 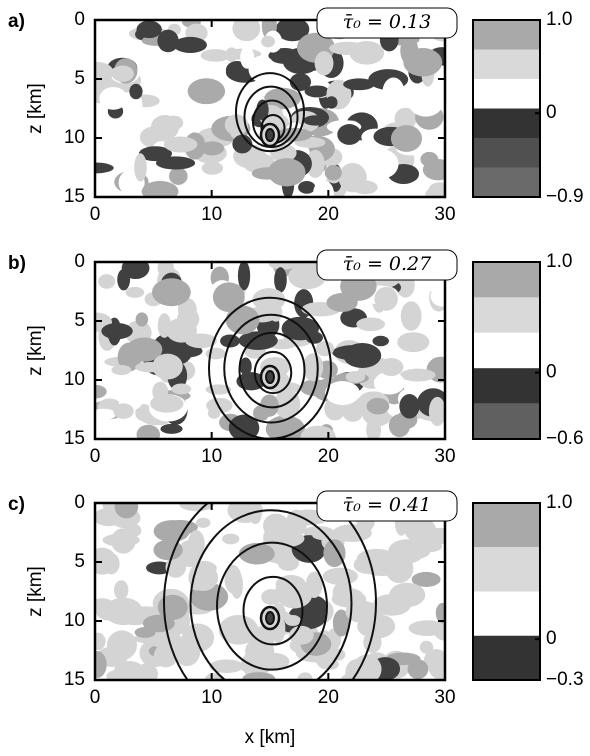 What do you see at coordinates (565, 438) in the screenshot?
I see `colorbar-tick-label: −0.6` at bounding box center [565, 438].